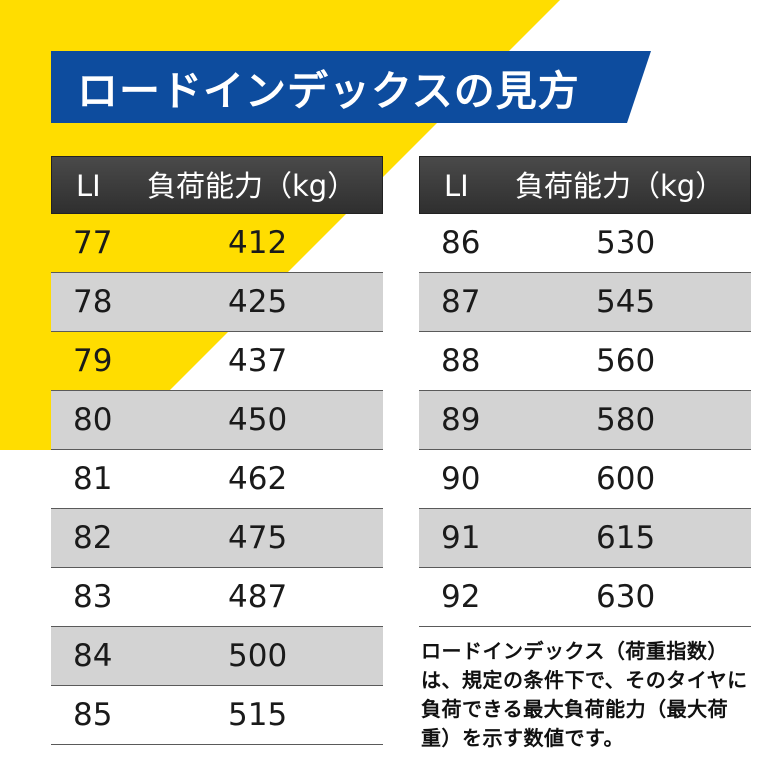 Image resolution: width=757 pixels, height=757 pixels. Describe the element at coordinates (217, 656) in the screenshot. I see `table-row: 84 500` at that location.